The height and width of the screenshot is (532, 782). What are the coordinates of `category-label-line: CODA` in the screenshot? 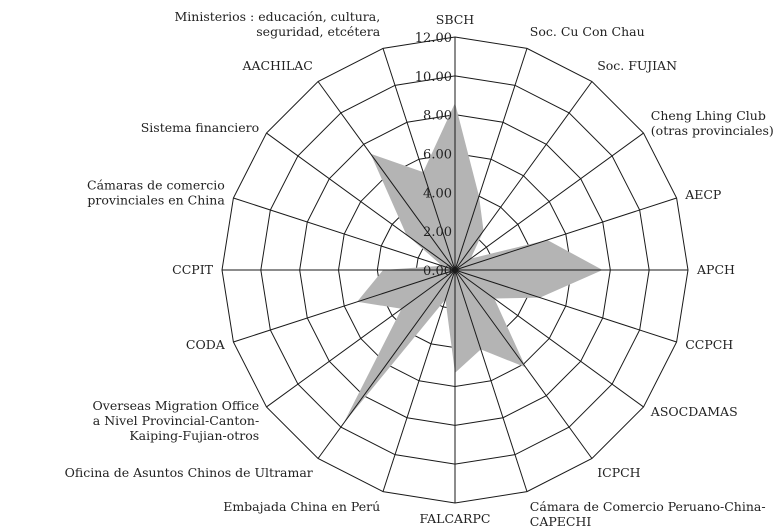 It's located at (206, 344).